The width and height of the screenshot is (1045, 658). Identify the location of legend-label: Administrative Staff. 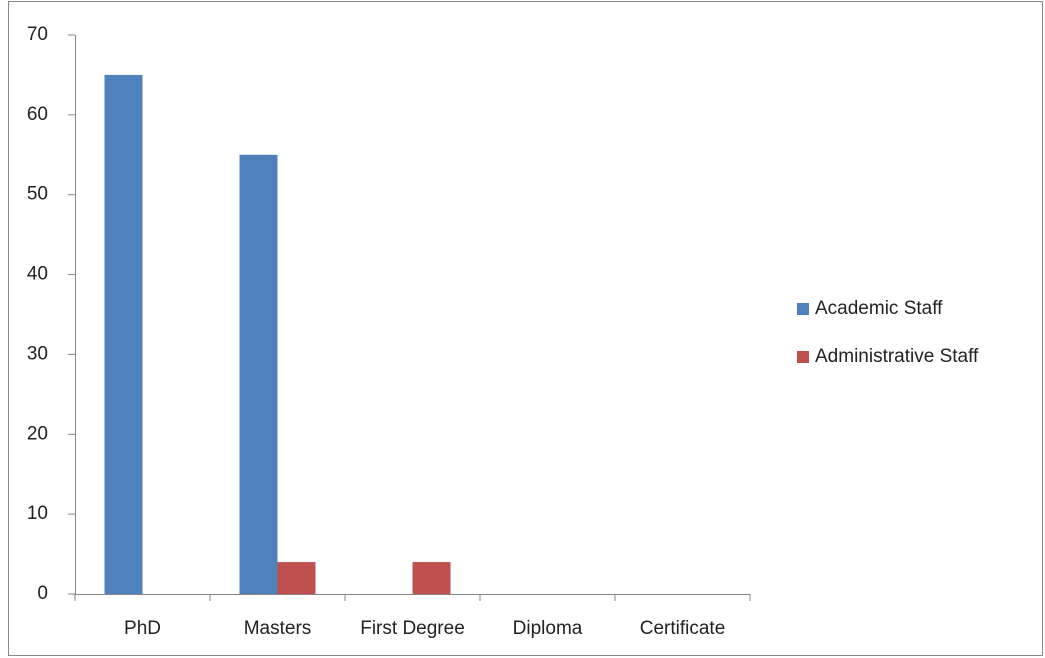
(897, 356).